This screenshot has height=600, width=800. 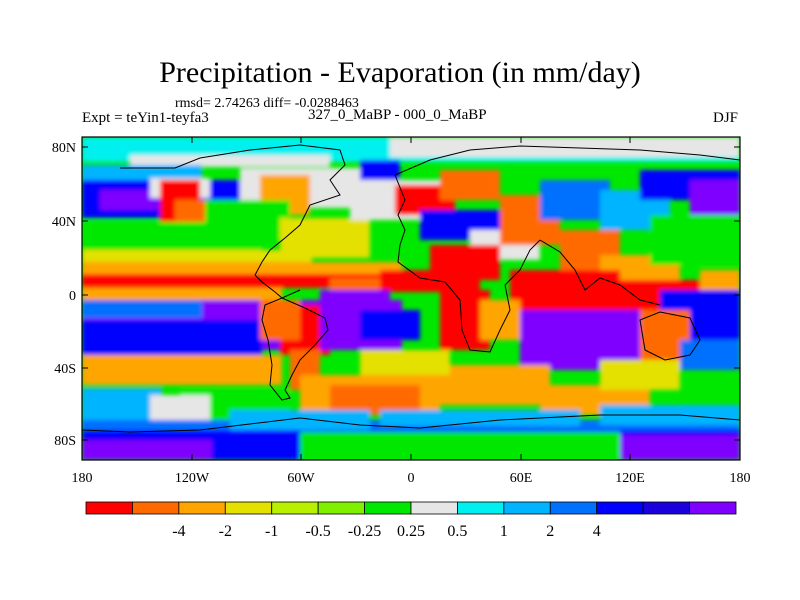 I want to click on lon-tick-60w: 60W, so click(x=301, y=478).